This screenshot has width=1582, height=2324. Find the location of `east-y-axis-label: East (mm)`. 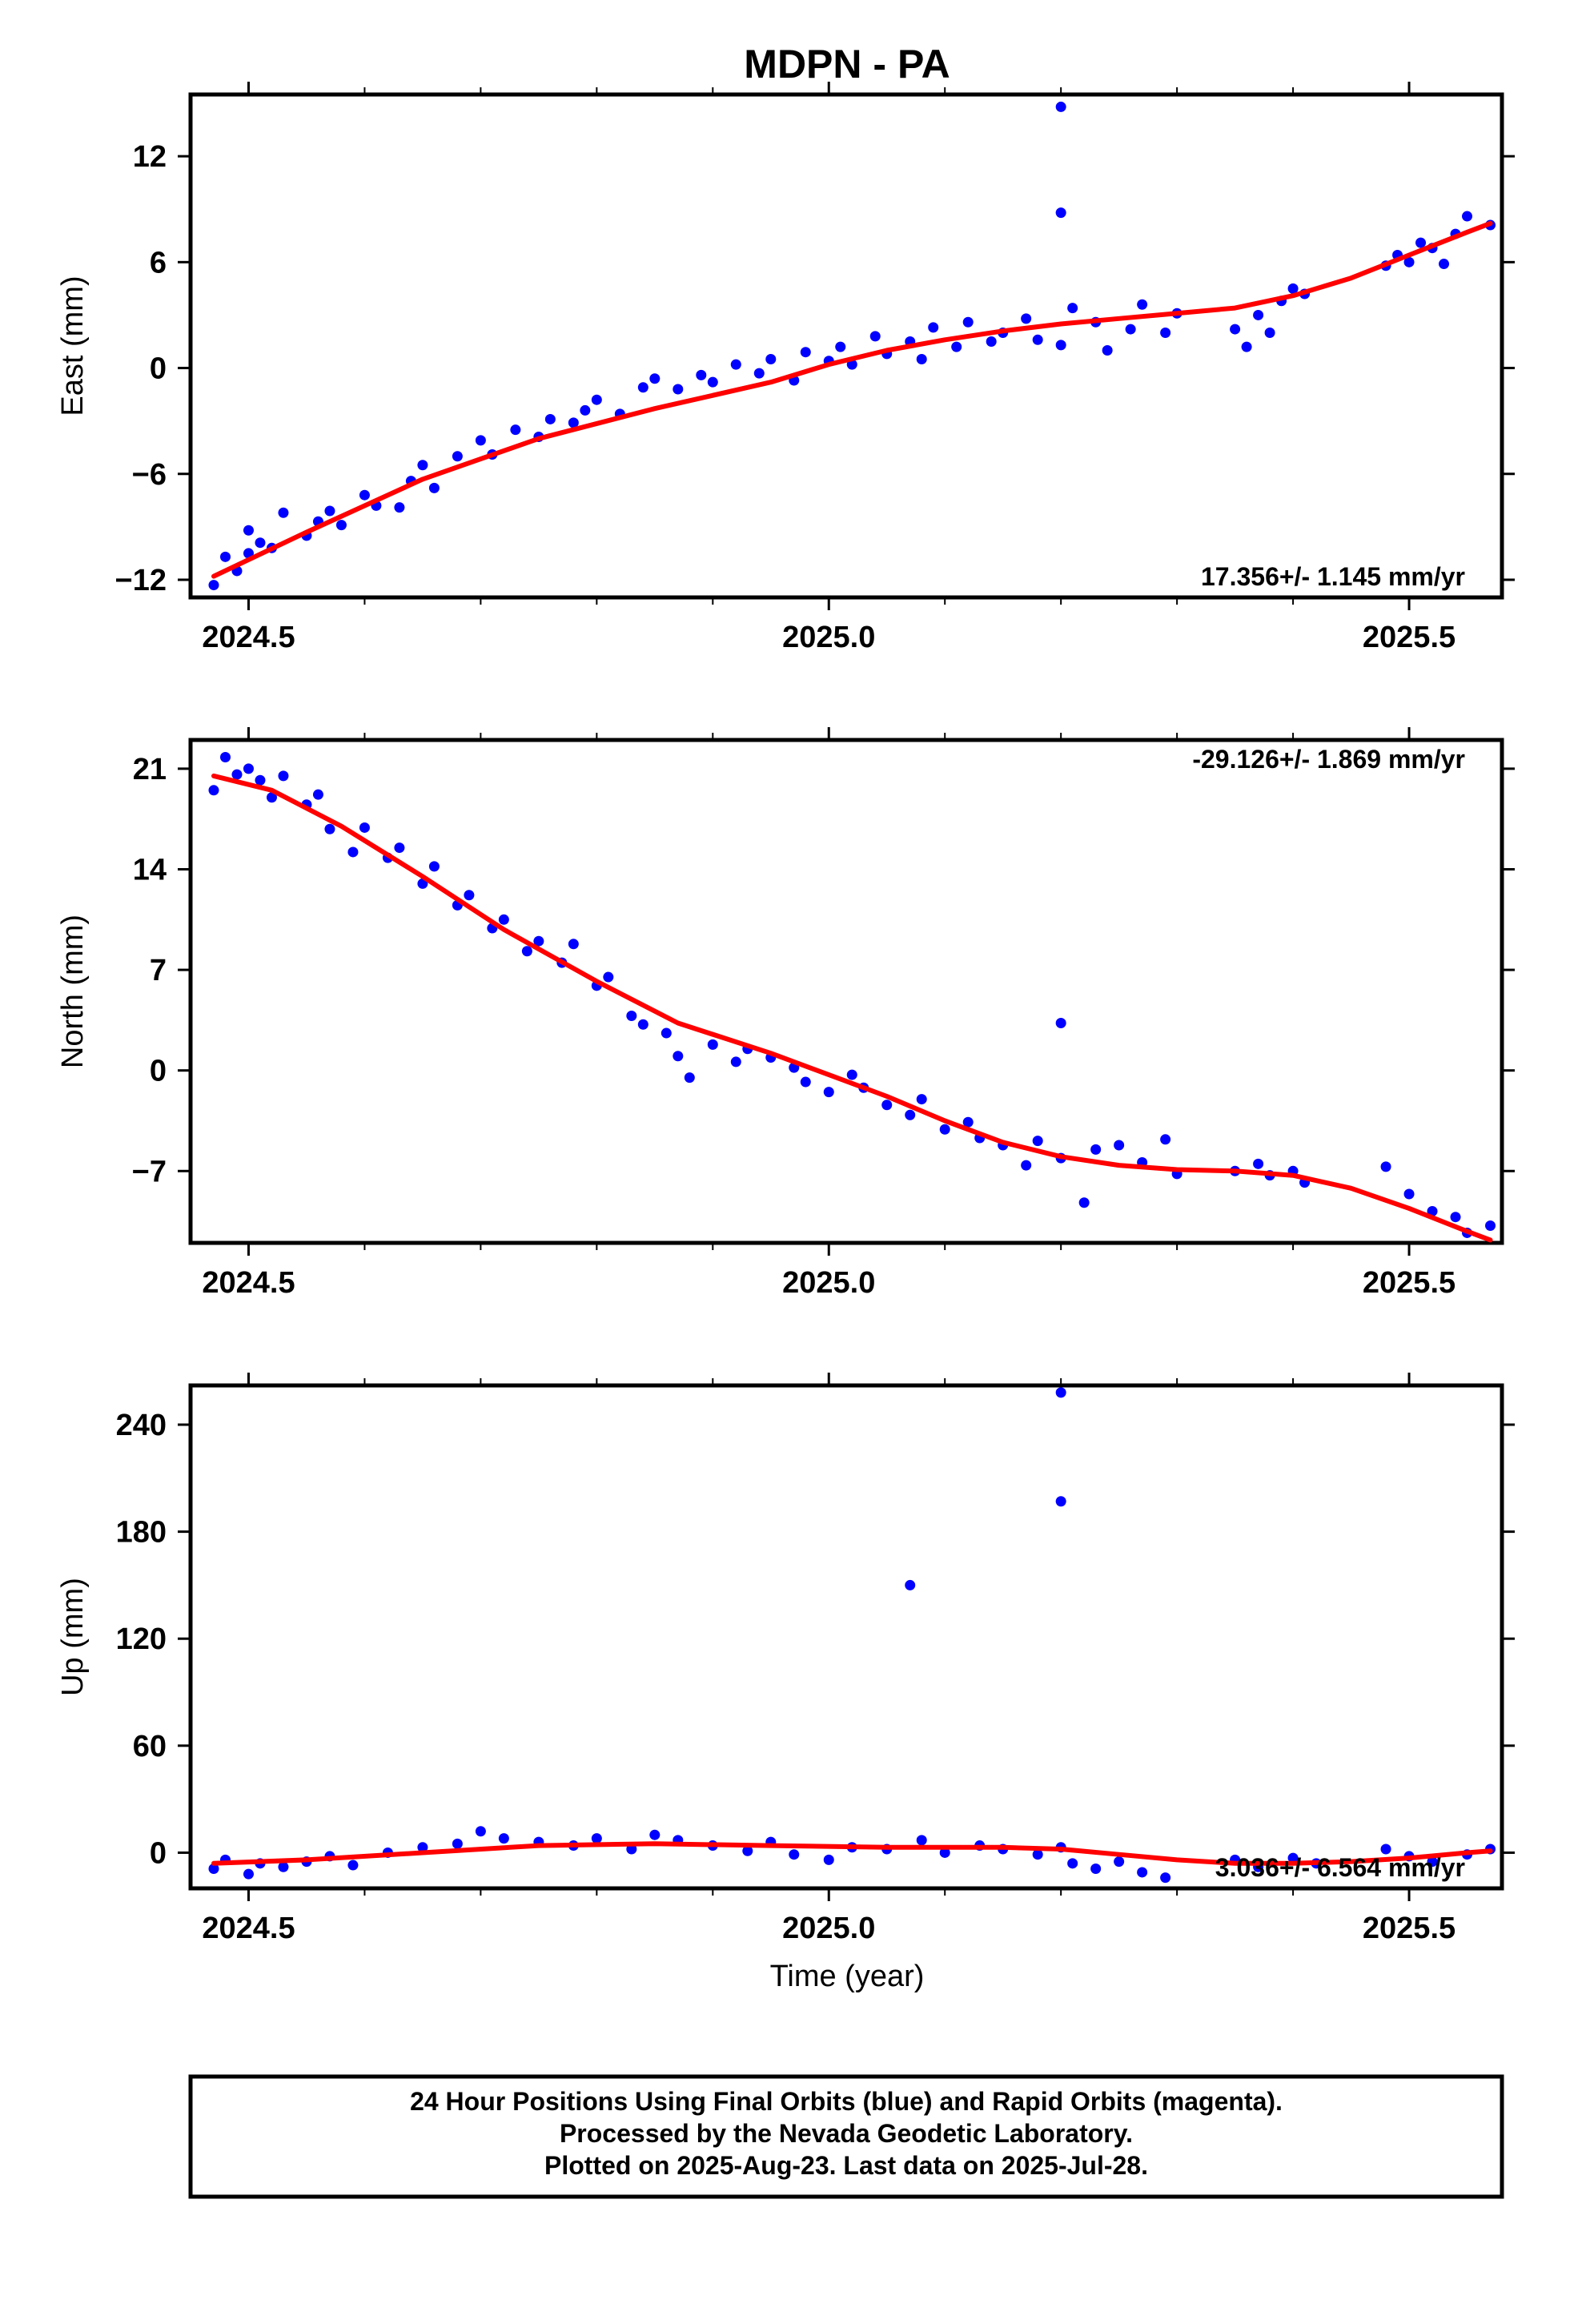

east-y-axis-label: East (mm) is located at coordinates (73, 345).